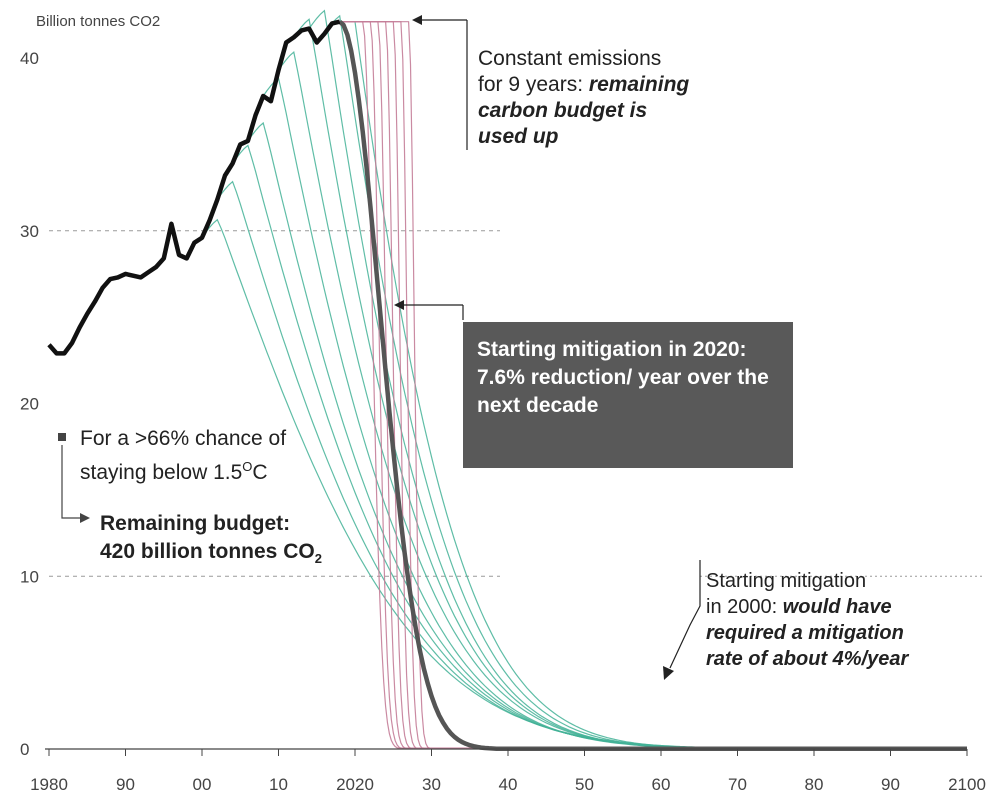 The height and width of the screenshot is (801, 995). I want to click on x-tick-label: 2020, so click(355, 784).